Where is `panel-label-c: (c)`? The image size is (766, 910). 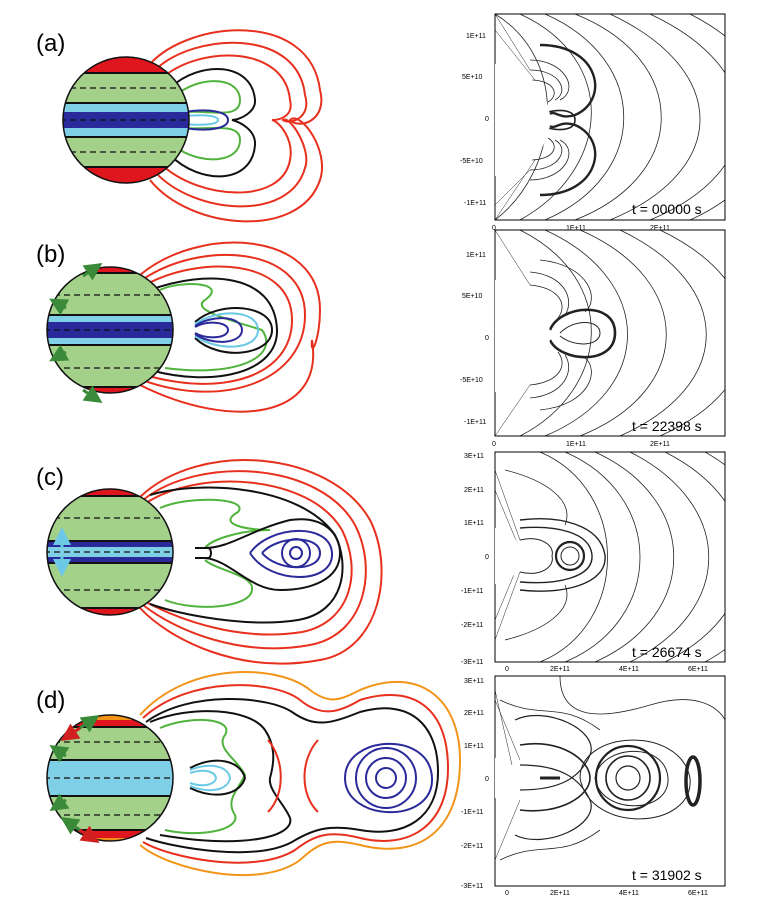 panel-label-c: (c) is located at coordinates (50, 477).